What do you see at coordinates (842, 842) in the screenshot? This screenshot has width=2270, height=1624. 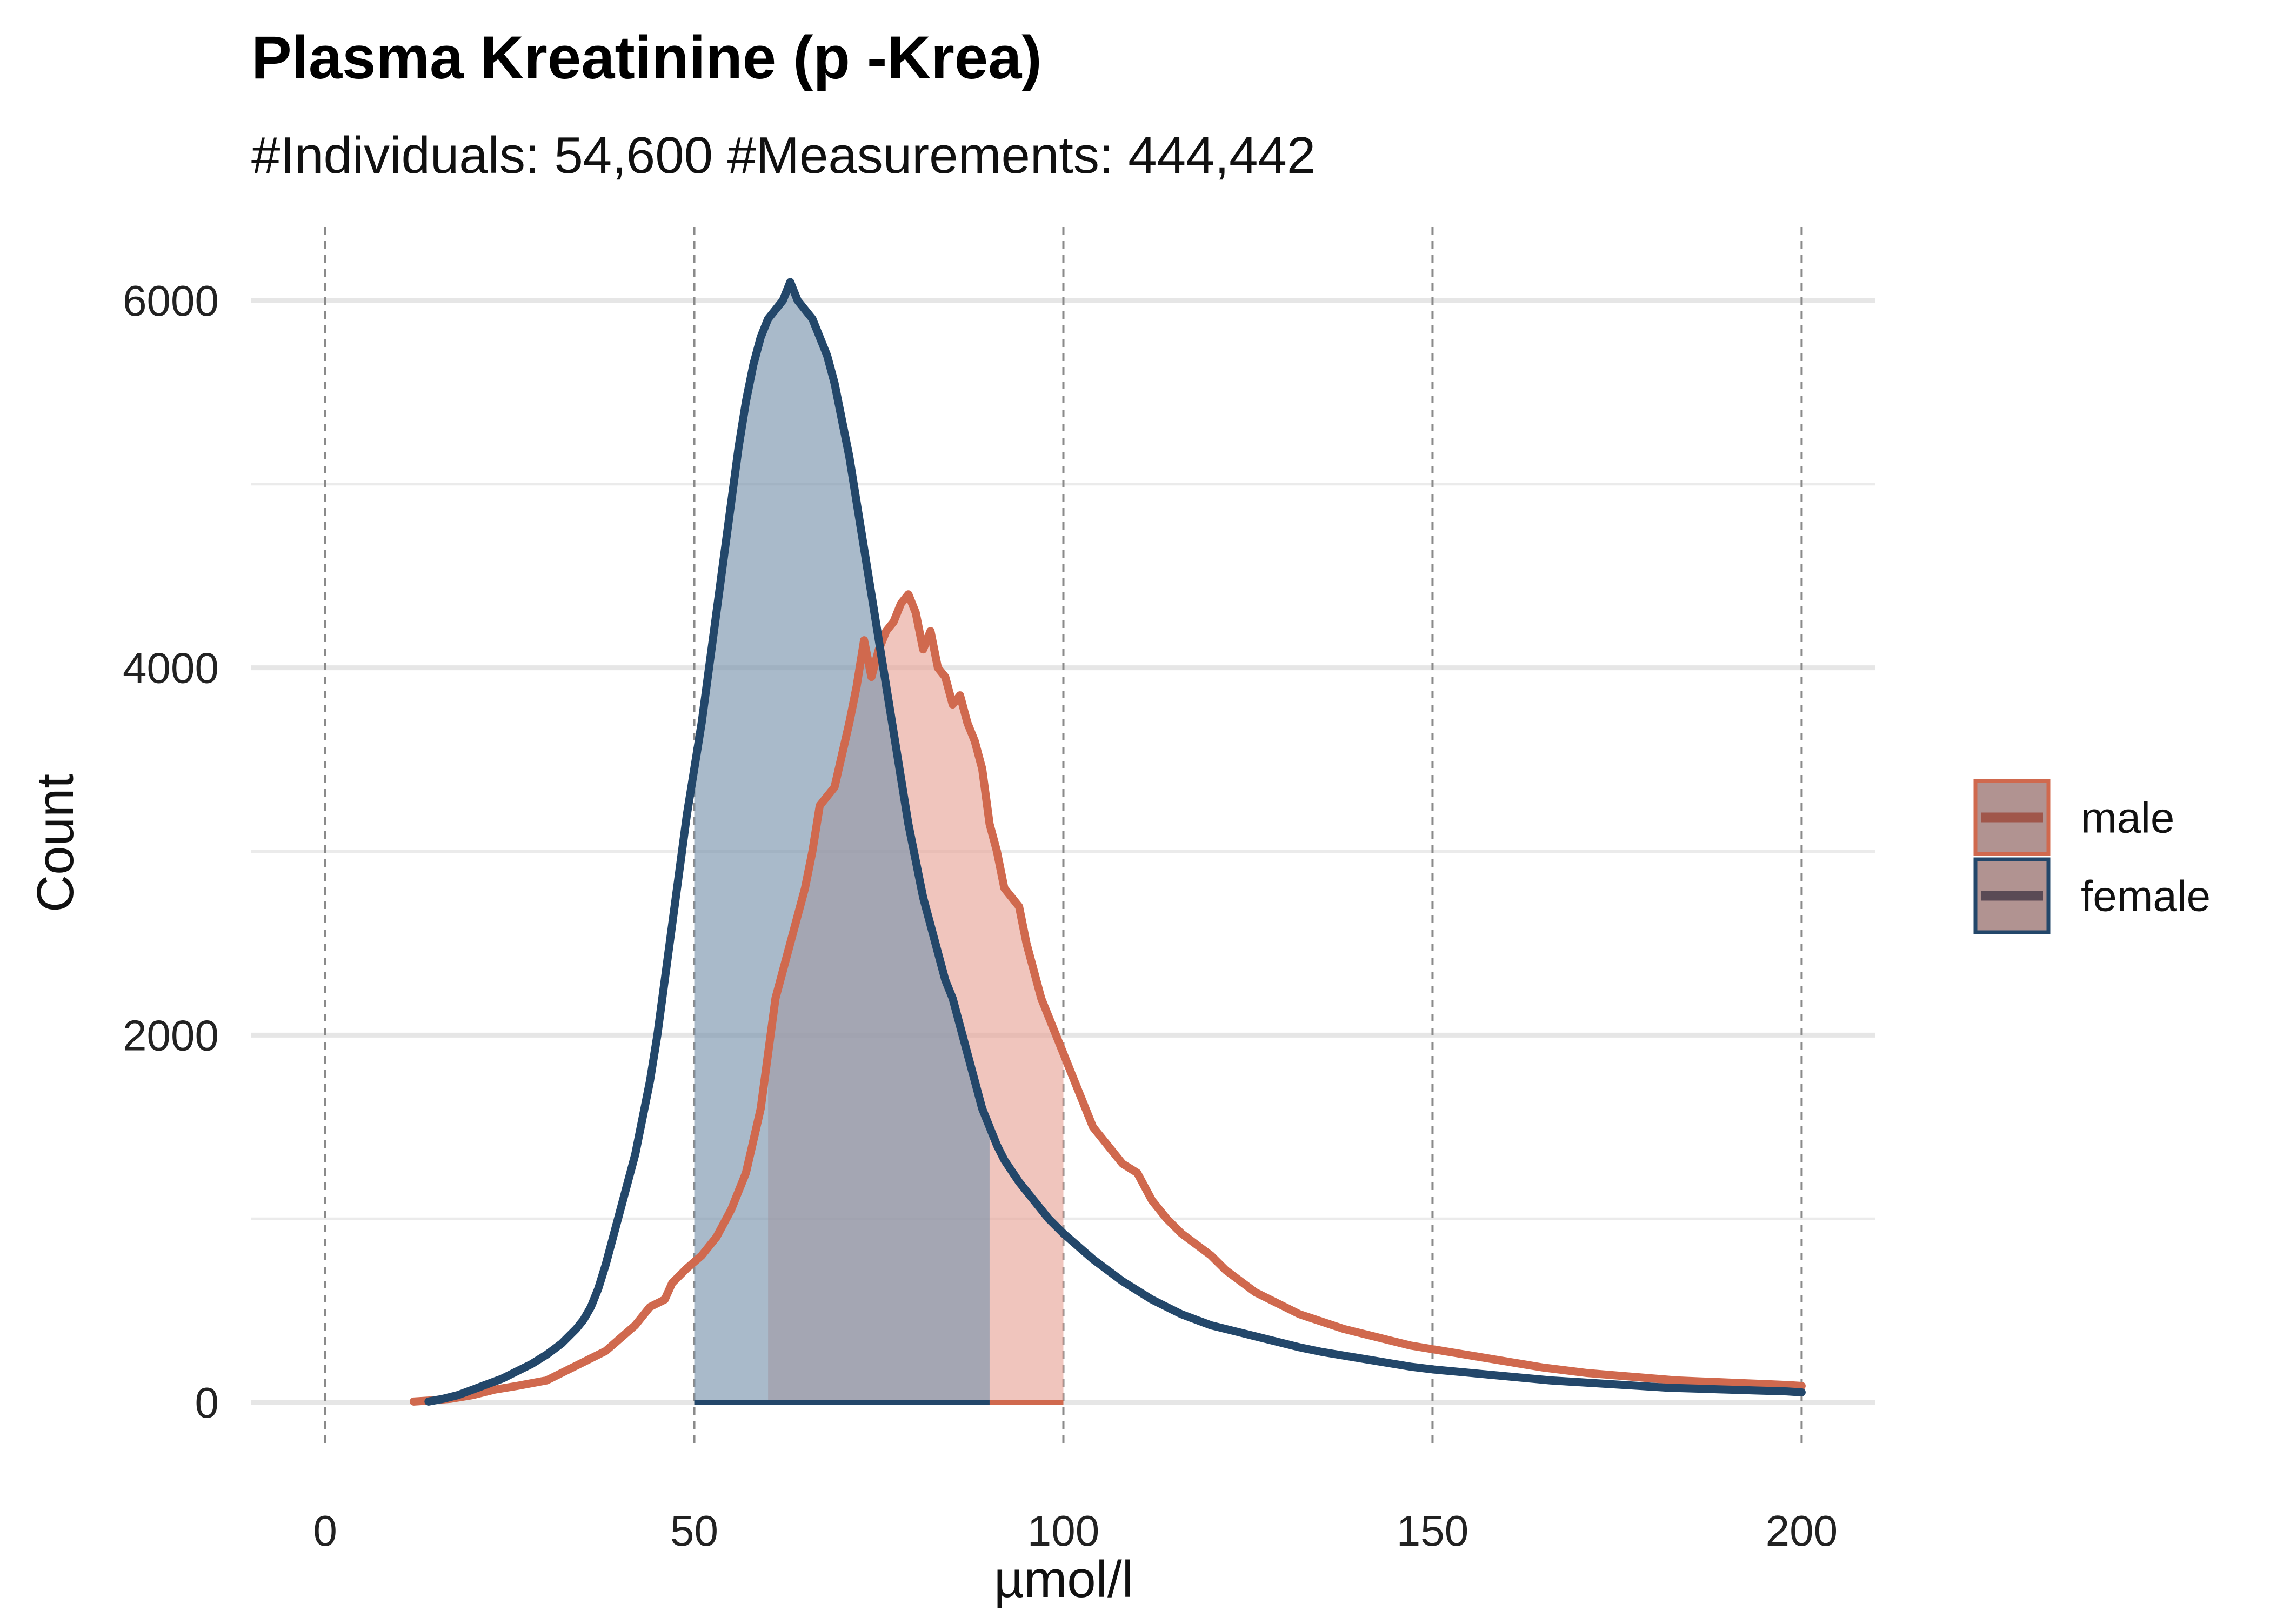 I see `area-female` at bounding box center [842, 842].